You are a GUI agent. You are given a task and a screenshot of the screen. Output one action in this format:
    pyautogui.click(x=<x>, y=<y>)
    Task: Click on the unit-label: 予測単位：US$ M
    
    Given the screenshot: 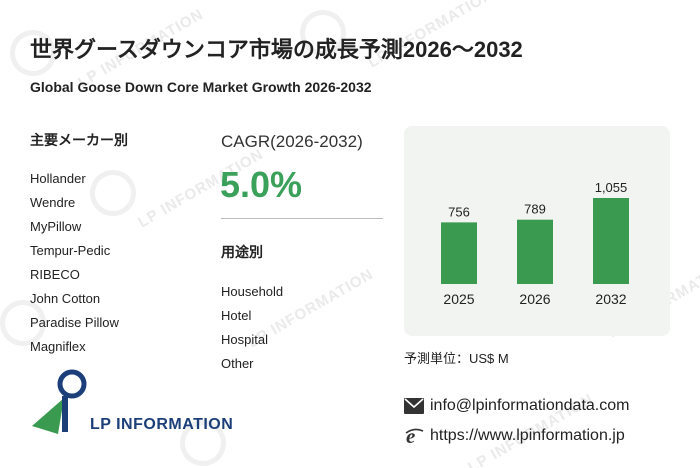 What is the action you would take?
    pyautogui.click(x=456, y=358)
    